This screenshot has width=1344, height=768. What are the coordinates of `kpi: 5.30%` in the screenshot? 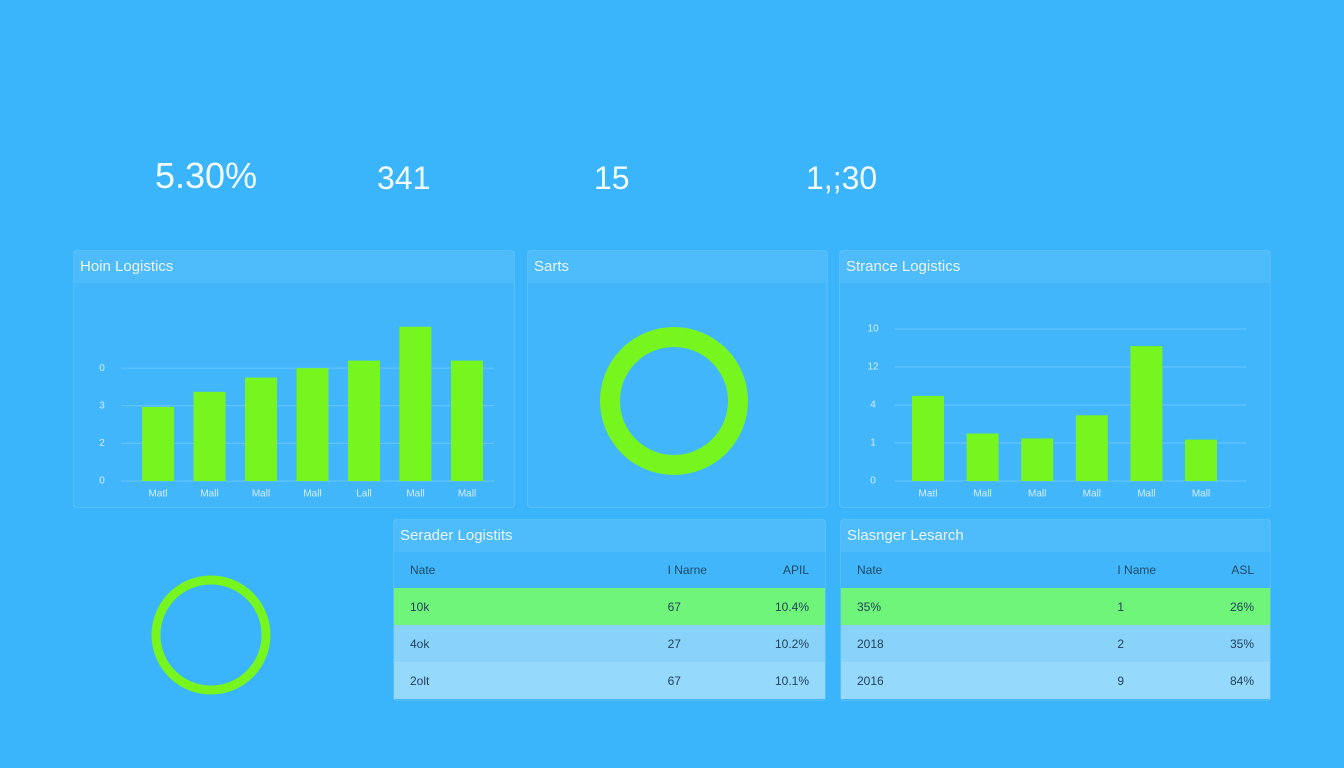 It's located at (206, 175).